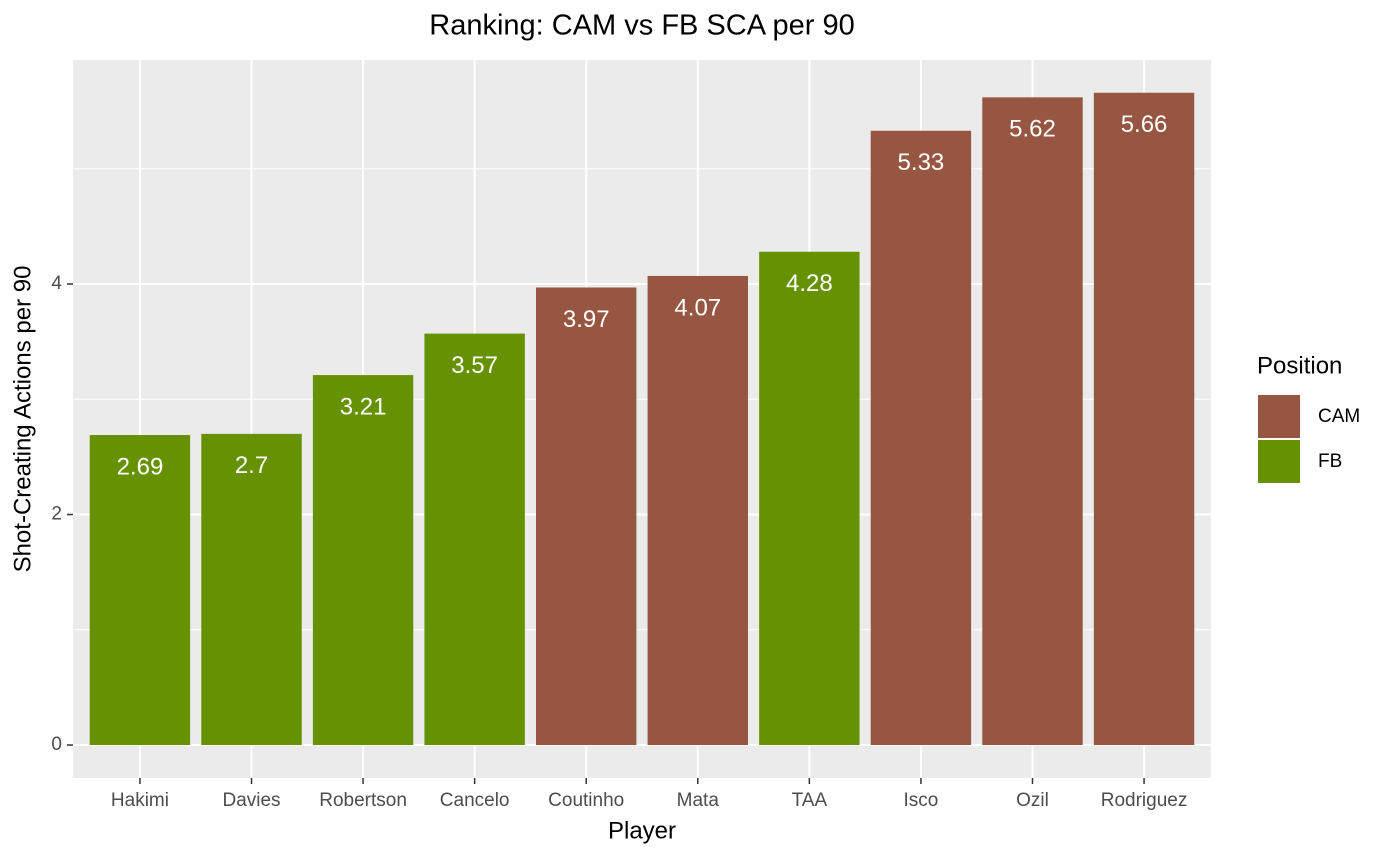 The height and width of the screenshot is (860, 1398). I want to click on value-label: 4.28, so click(809, 283).